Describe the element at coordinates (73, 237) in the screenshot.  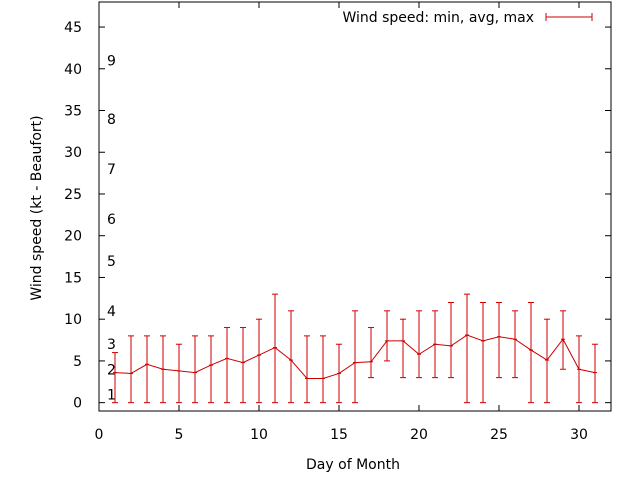
I see `y-tick-label: 20` at that location.